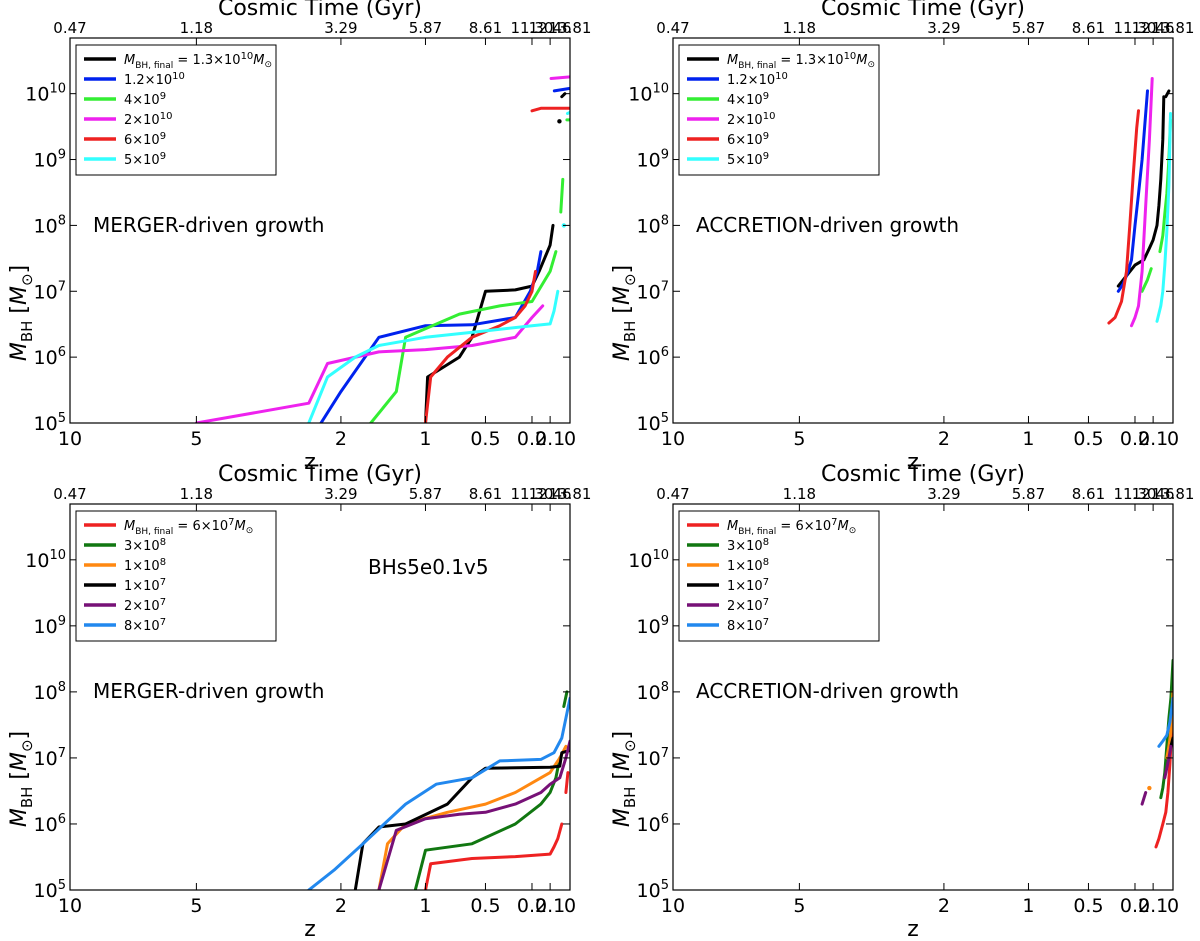  I want to click on x-tick-label: 0.2, so click(532, 906).